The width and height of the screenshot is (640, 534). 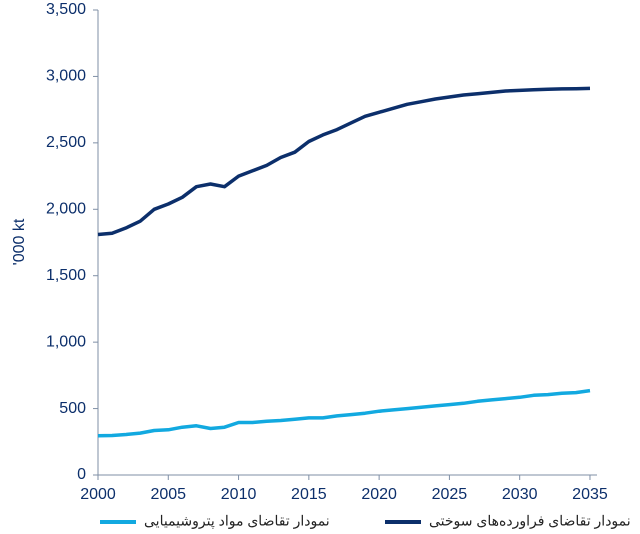 I want to click on legend-label: نمودار تقاضای فراورده‌های سوختی, so click(x=530, y=521).